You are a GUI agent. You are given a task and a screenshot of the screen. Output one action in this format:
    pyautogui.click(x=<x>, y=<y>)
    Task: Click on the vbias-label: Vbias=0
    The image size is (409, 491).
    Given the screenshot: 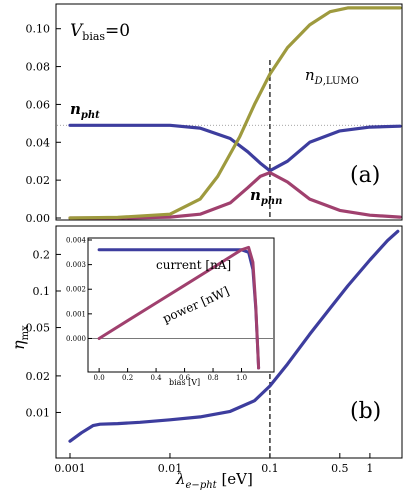 What is the action you would take?
    pyautogui.click(x=100, y=32)
    